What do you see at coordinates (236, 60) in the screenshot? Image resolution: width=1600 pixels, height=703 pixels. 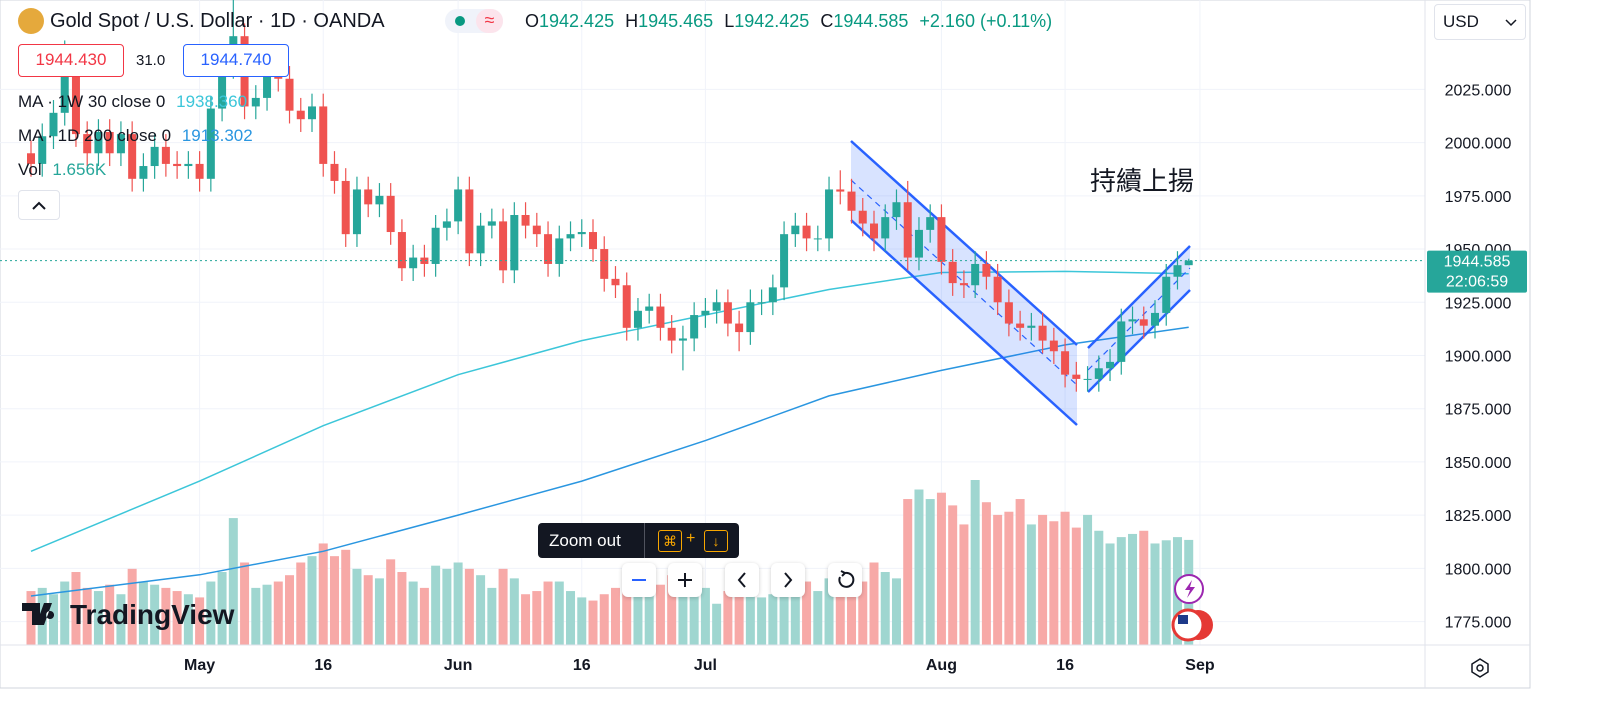 I see `buy-button: 1944.740` at bounding box center [236, 60].